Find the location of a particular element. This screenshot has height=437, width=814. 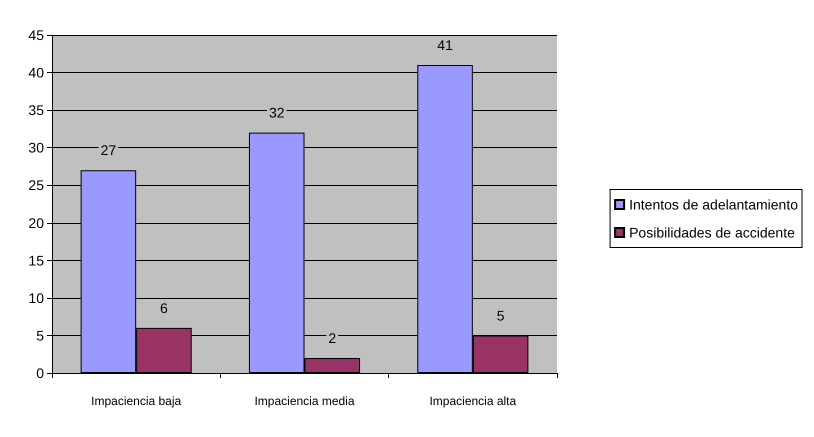

legend-label: Intentos de adelantamiento is located at coordinates (713, 204).